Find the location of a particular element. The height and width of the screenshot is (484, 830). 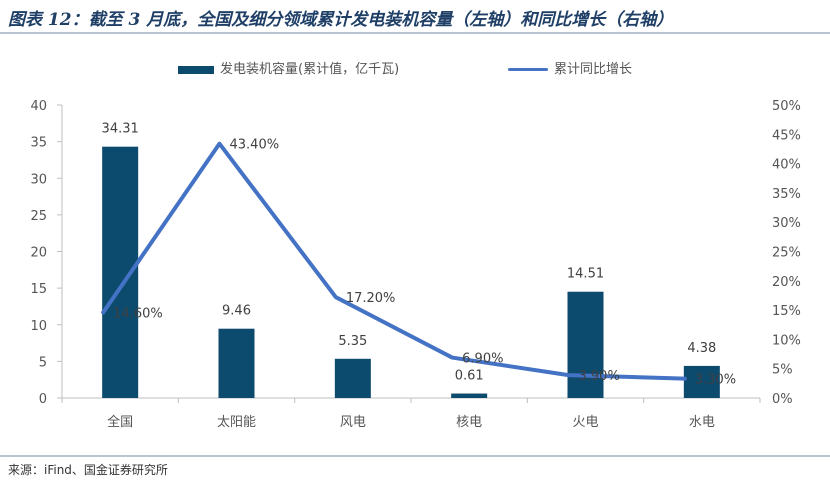

x-axis-tick-label: 核电 is located at coordinates (469, 422).